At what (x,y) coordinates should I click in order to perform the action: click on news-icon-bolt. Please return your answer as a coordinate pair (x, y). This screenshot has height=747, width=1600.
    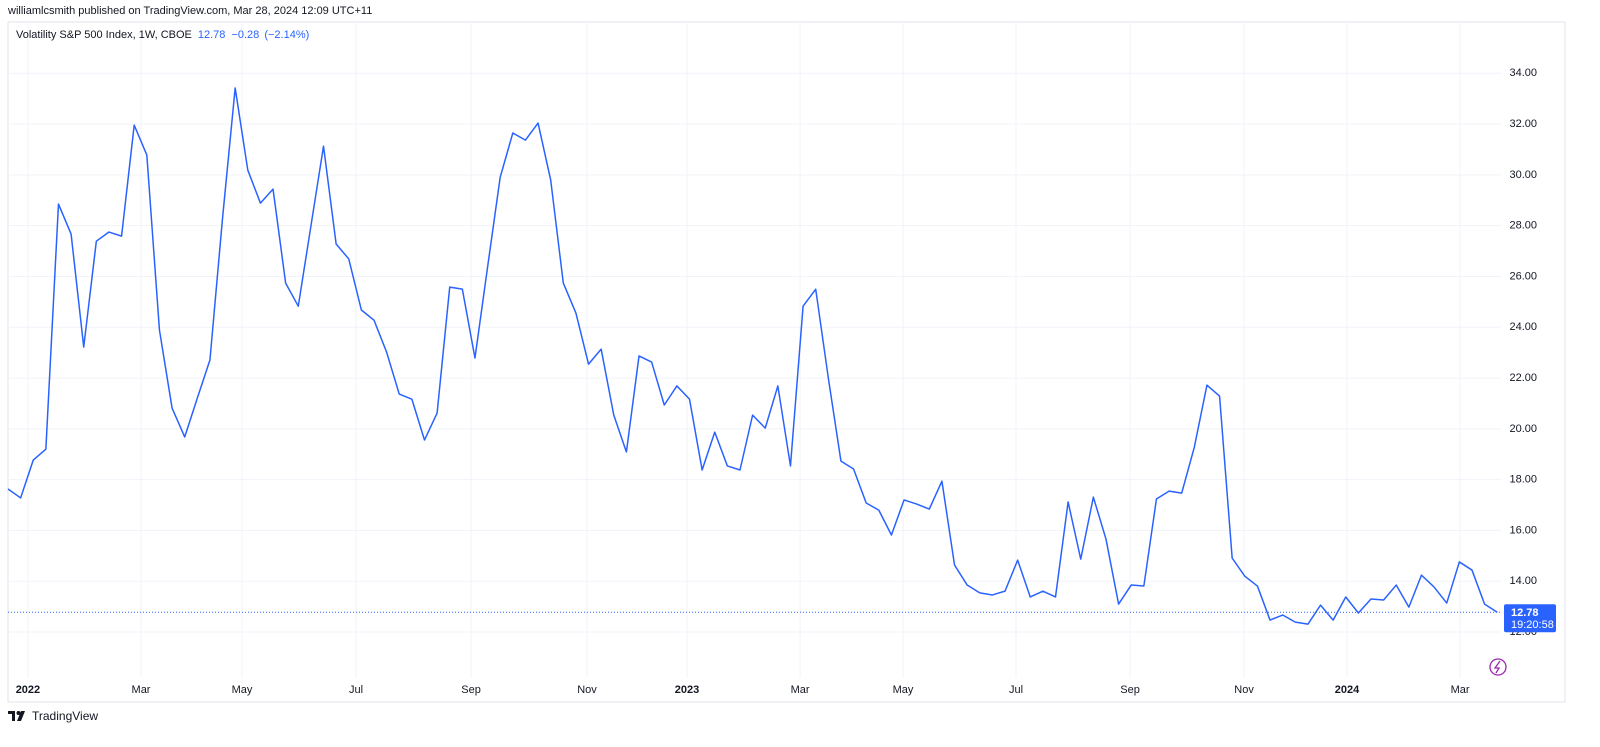
    Looking at the image, I should click on (1497, 667).